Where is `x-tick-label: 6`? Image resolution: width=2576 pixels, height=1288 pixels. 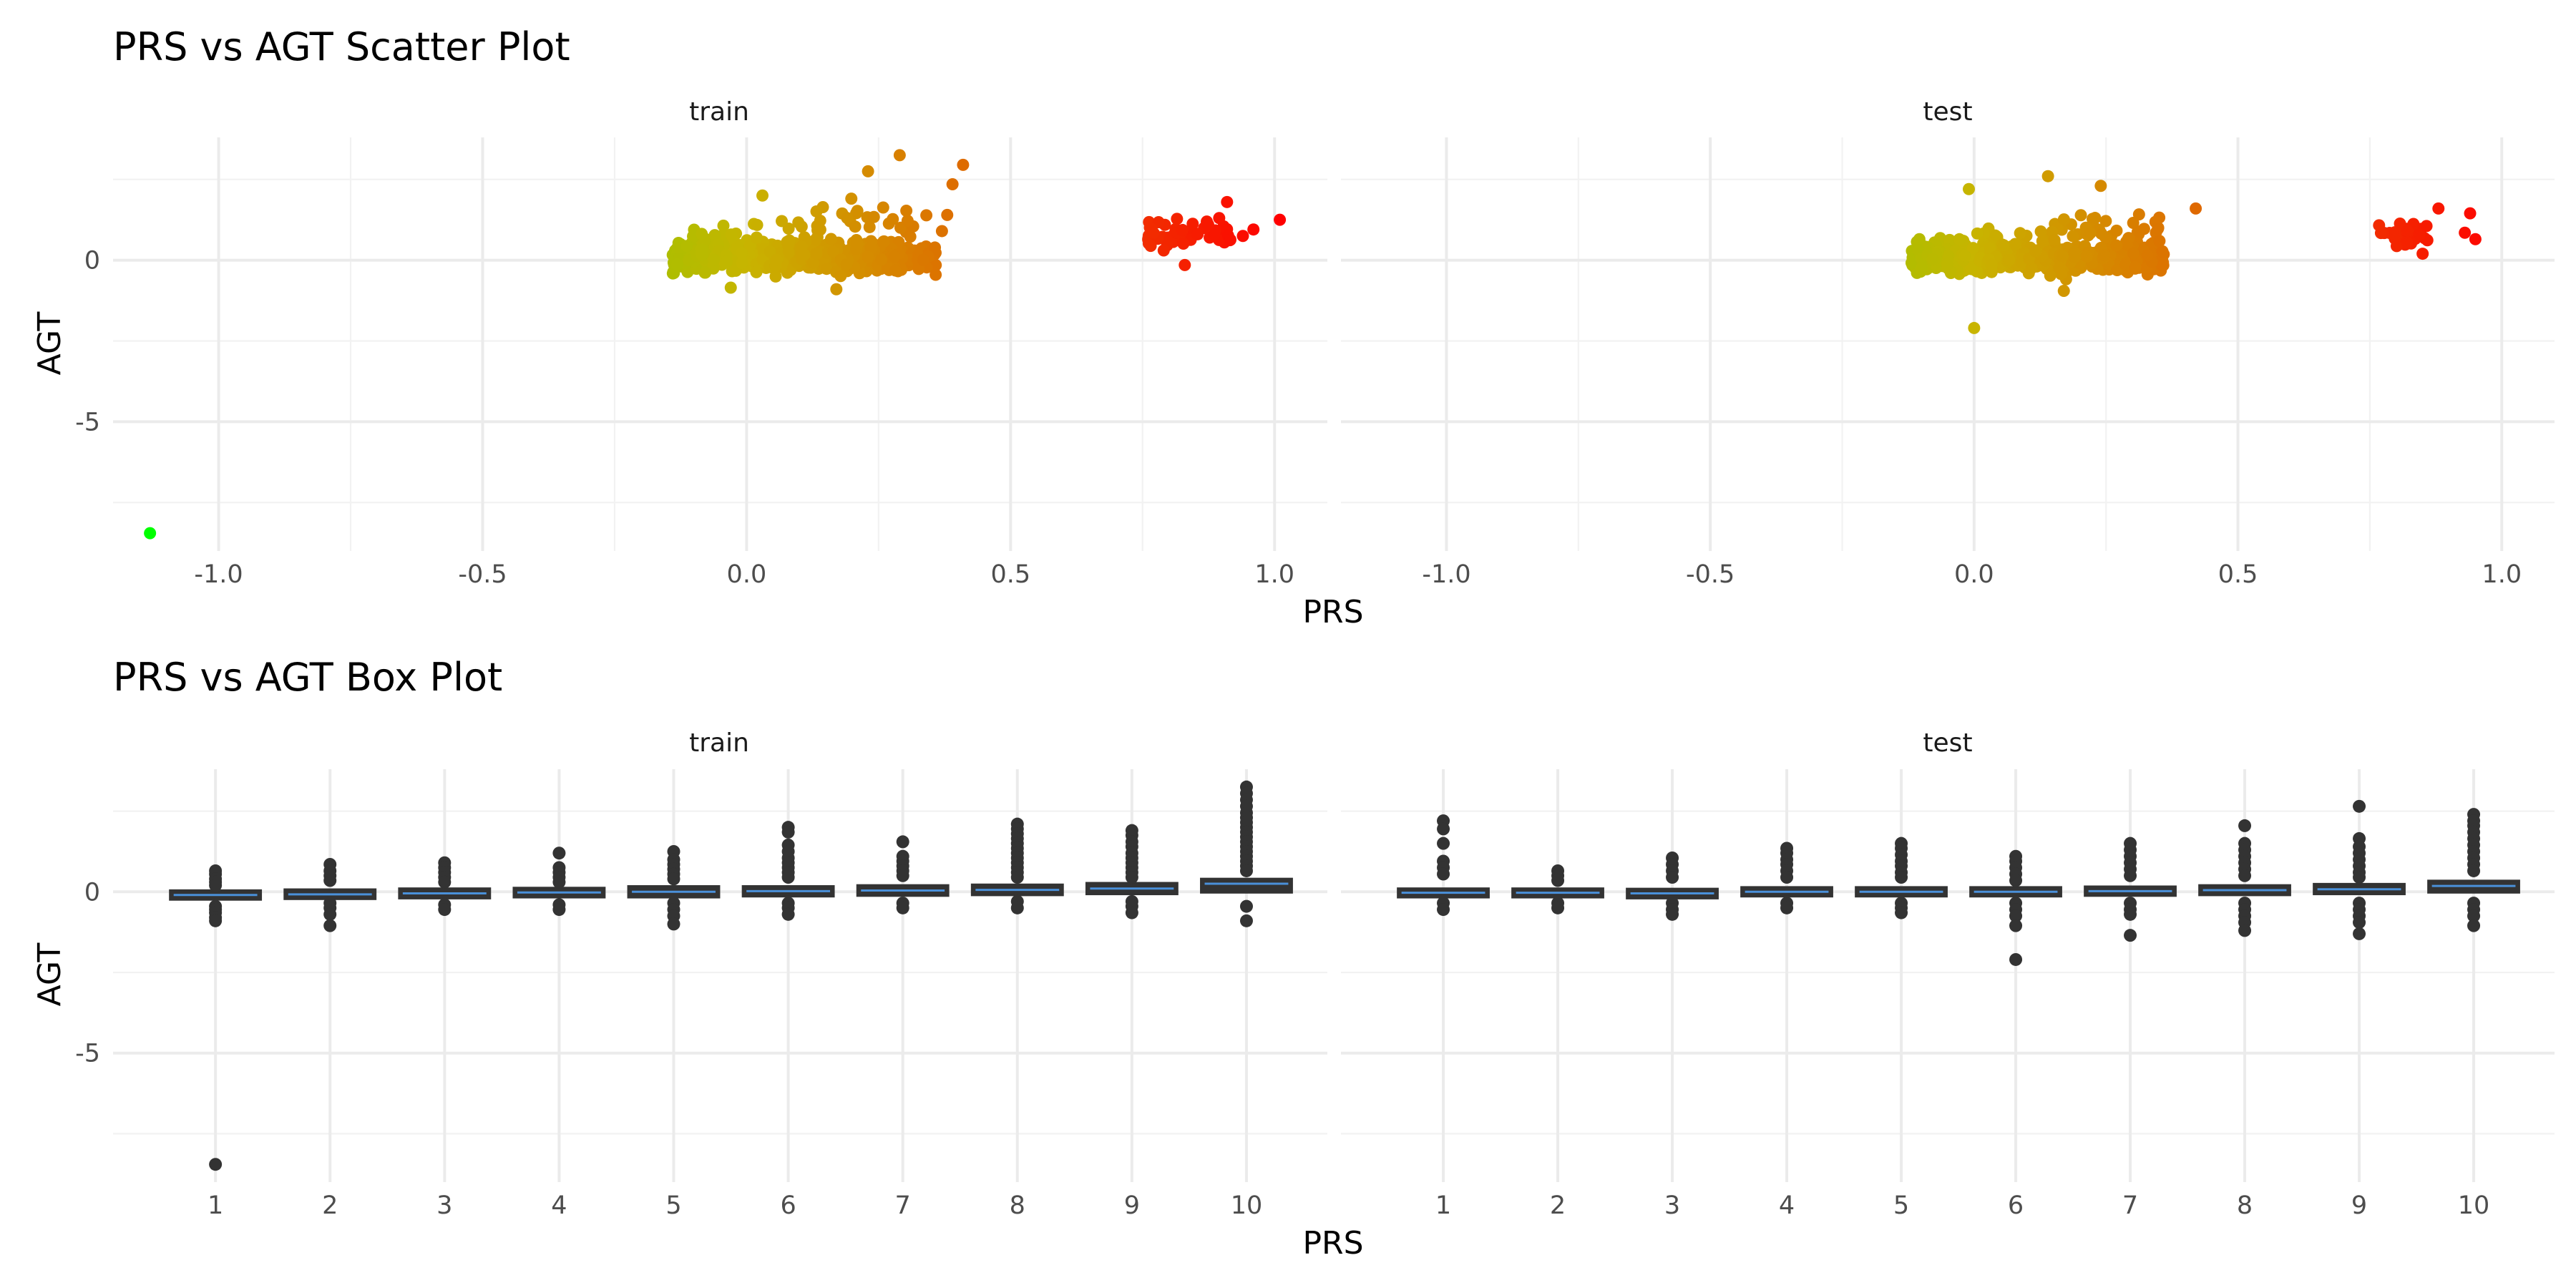 x-tick-label: 6 is located at coordinates (788, 1205).